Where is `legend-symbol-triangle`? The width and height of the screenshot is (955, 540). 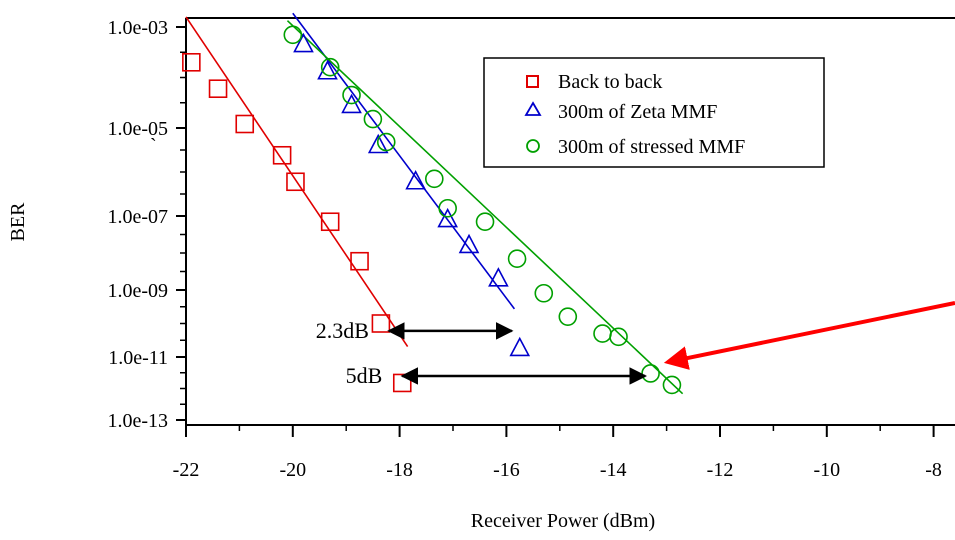 legend-symbol-triangle is located at coordinates (533, 108).